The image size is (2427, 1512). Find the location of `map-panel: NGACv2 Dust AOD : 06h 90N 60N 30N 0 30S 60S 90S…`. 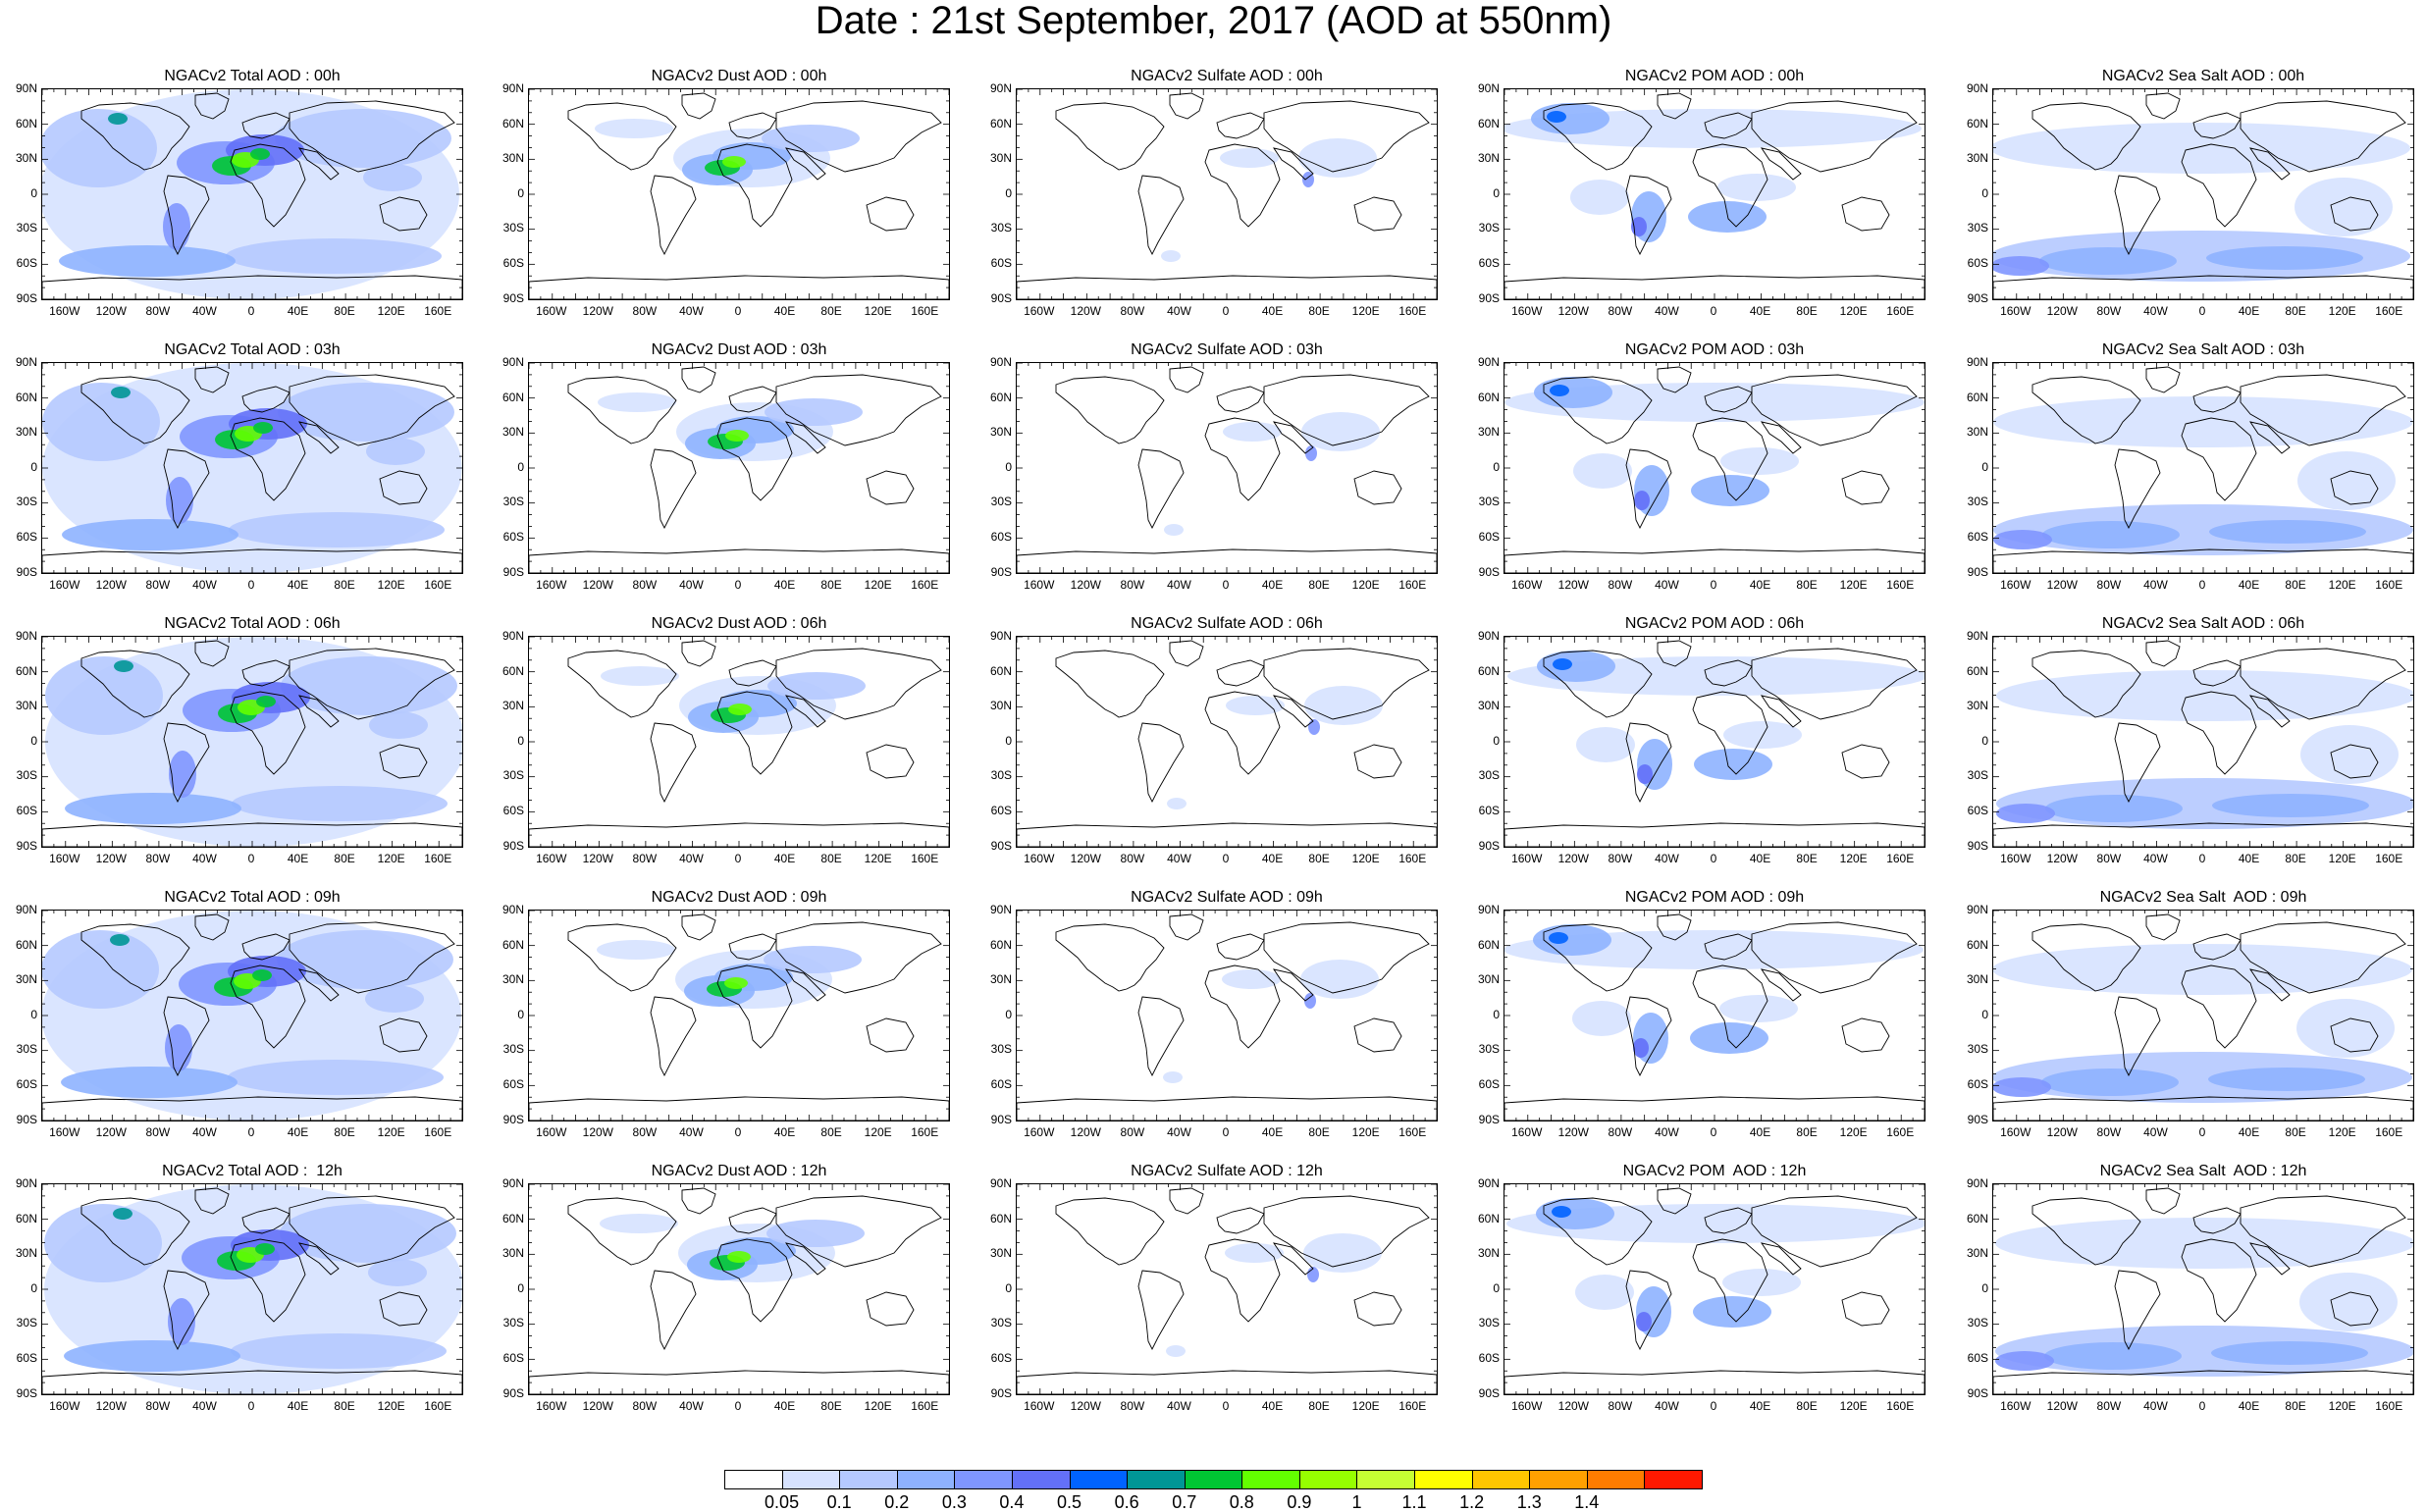

map-panel: NGACv2 Dust AOD : 06h 90N 60N 30N 0 30S 60S 90S… is located at coordinates (726, 743).